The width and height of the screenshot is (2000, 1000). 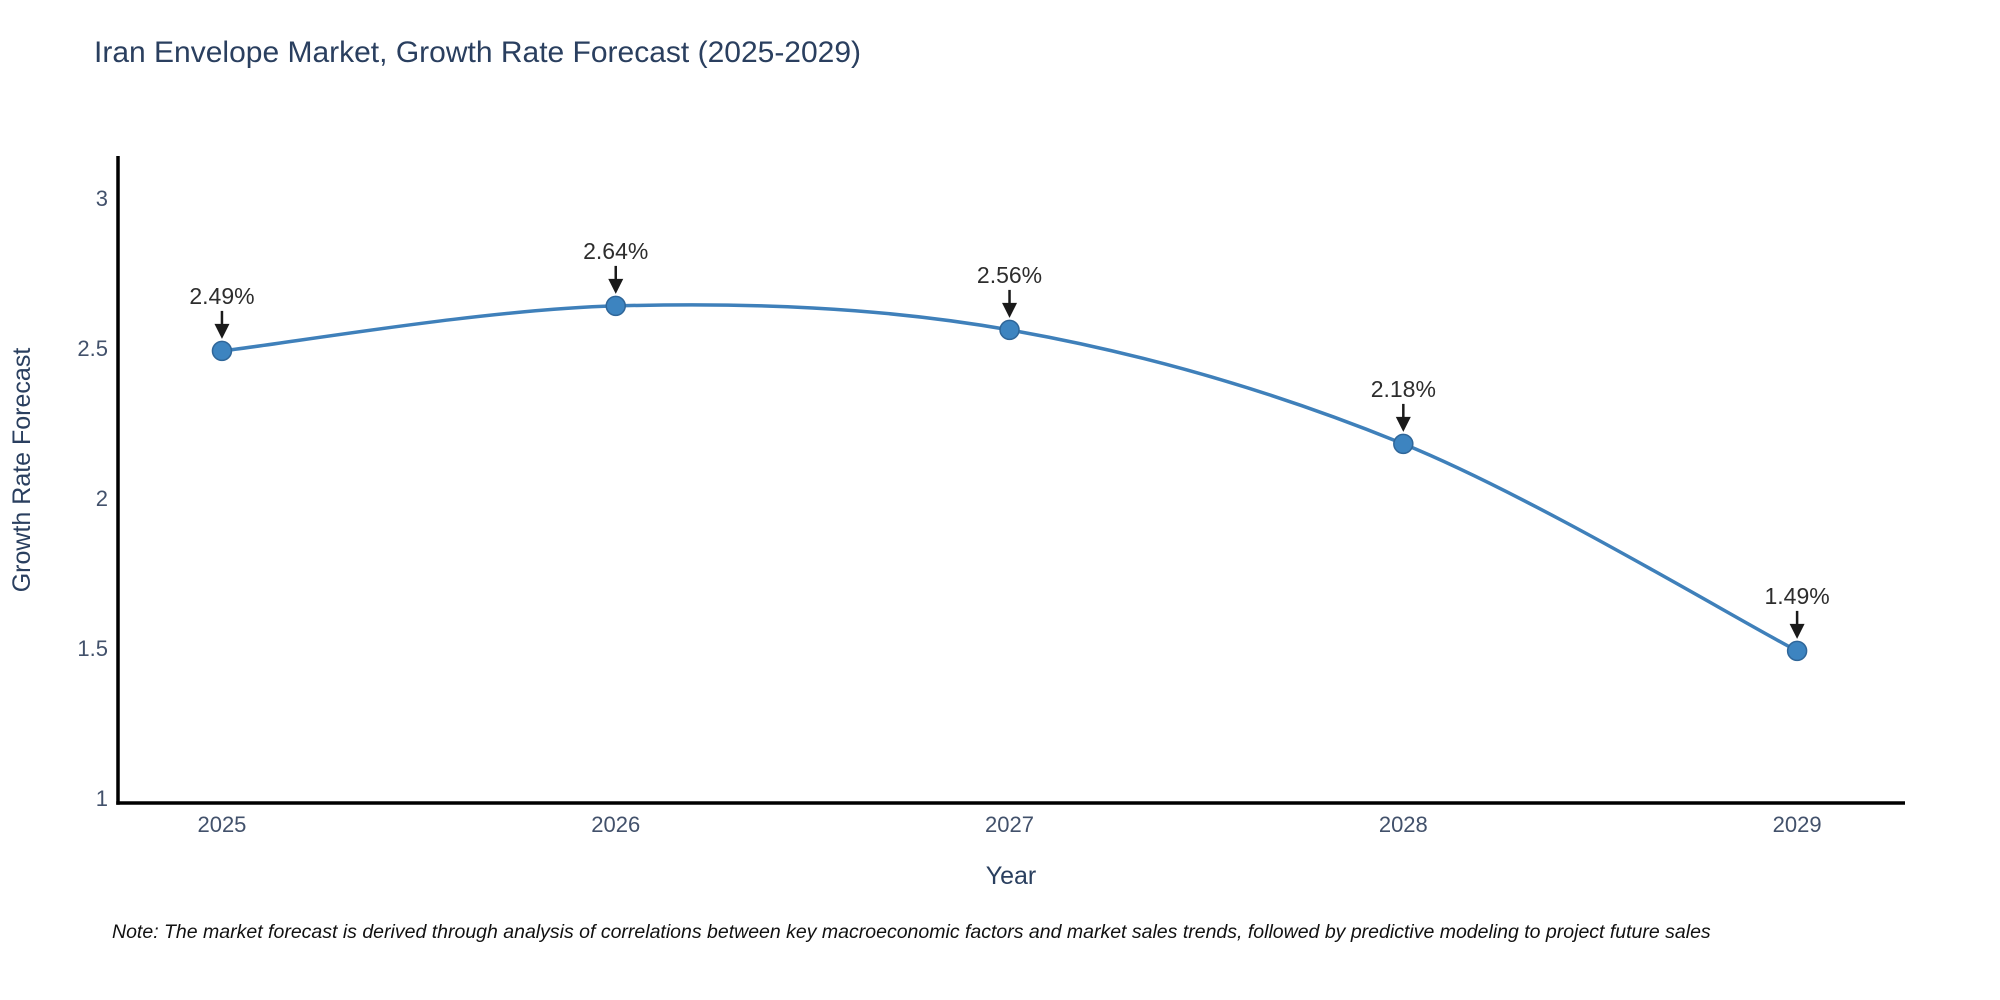 What do you see at coordinates (615, 251) in the screenshot?
I see `data-point-label: 2.64%` at bounding box center [615, 251].